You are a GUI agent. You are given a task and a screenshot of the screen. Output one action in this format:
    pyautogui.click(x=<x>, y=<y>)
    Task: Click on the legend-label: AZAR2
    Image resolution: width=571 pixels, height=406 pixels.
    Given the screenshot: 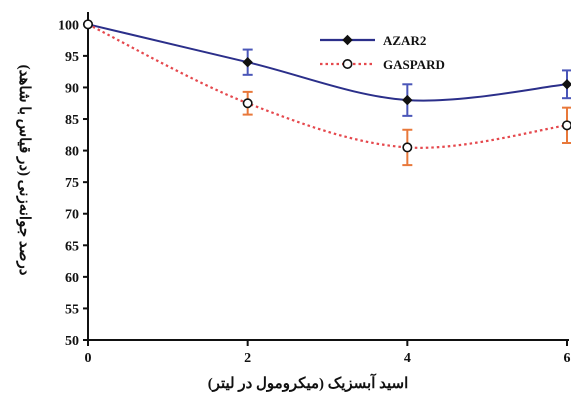 What is the action you would take?
    pyautogui.click(x=404, y=40)
    